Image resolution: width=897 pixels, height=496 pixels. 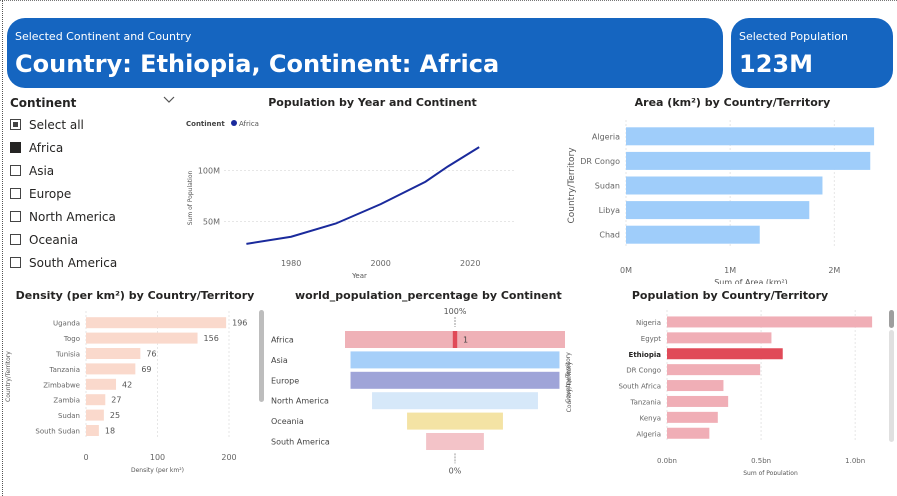 I want to click on category-label: South Sudan, so click(x=57, y=432).